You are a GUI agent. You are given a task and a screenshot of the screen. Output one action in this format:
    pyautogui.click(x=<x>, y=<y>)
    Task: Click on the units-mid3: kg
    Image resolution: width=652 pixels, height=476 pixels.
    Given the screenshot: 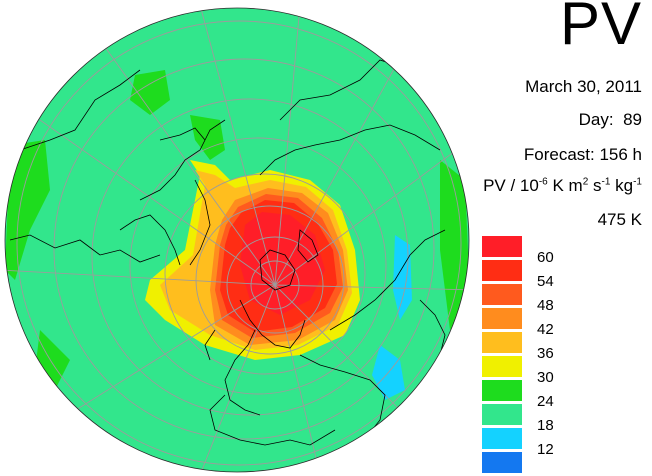 What is the action you would take?
    pyautogui.click(x=622, y=185)
    